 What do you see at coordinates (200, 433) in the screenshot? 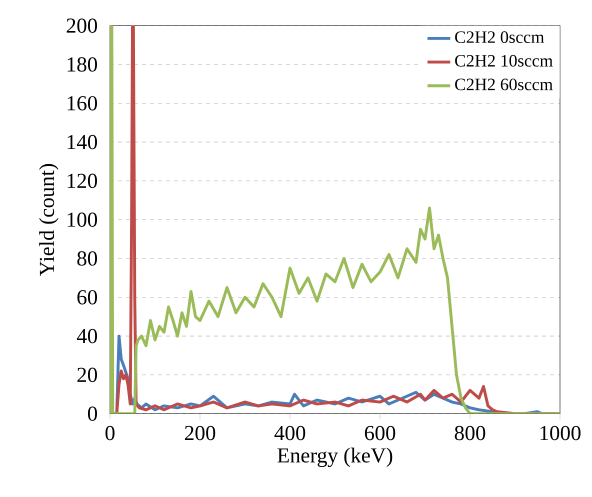
I see `x-tick-label: 200` at bounding box center [200, 433].